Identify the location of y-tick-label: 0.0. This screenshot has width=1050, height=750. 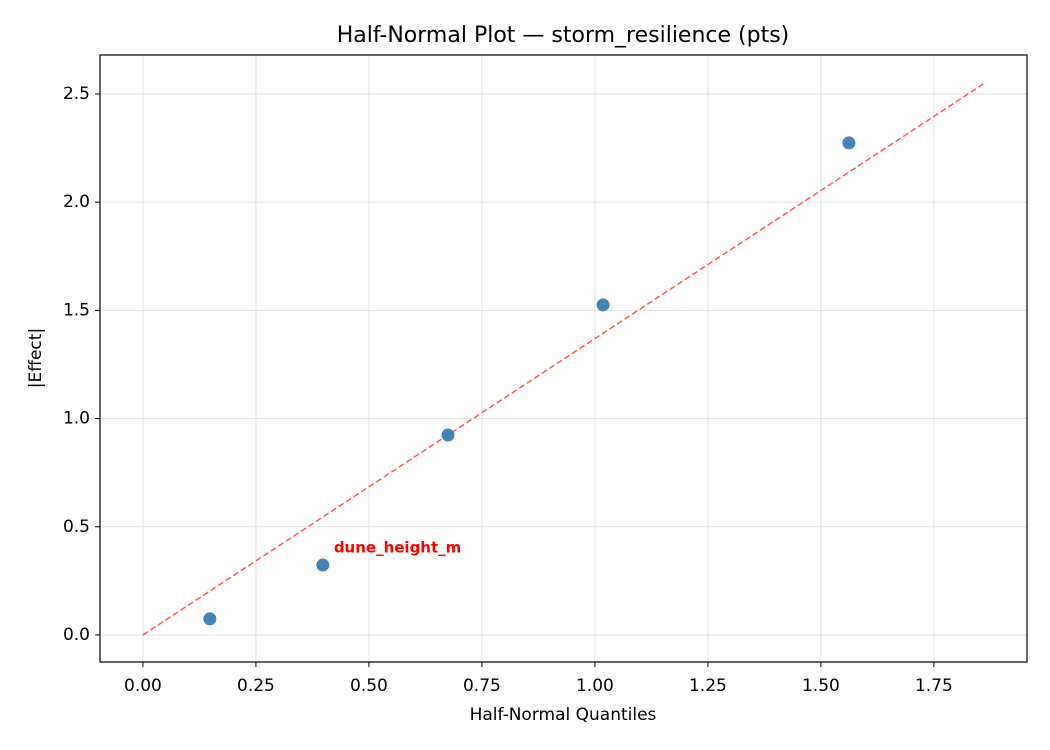
(76, 635).